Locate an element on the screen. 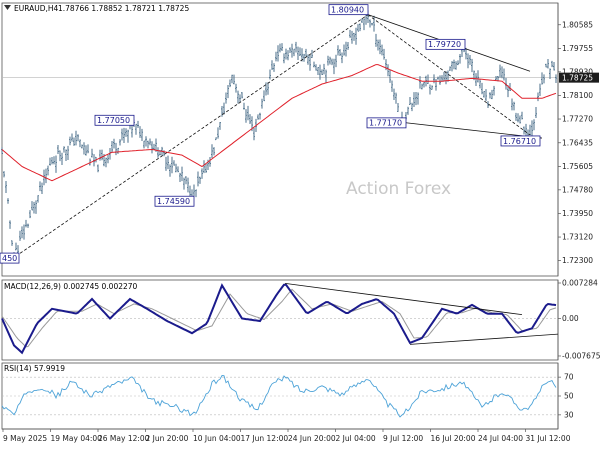 This screenshot has width=600, height=454. lower-channel-line is located at coordinates (470, 130).